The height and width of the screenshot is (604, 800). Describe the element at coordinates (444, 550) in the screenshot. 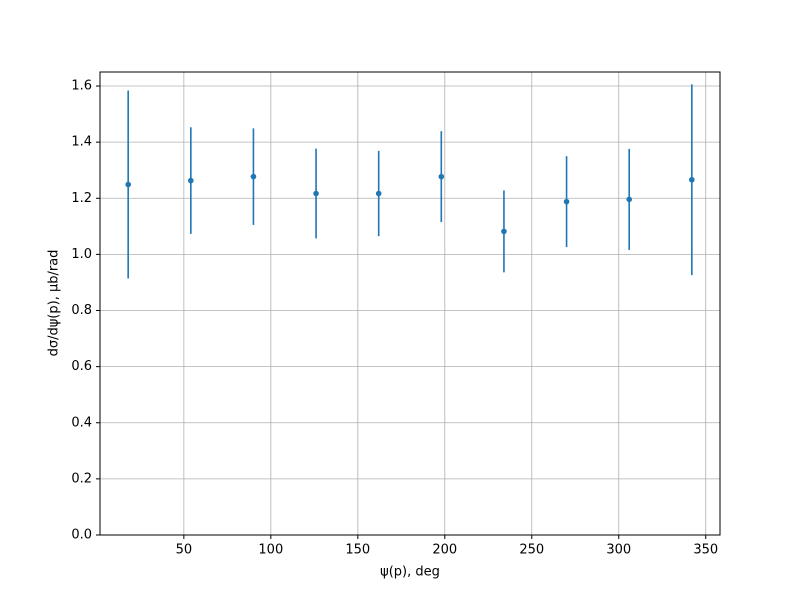

I see `x-tick-label: 200` at that location.